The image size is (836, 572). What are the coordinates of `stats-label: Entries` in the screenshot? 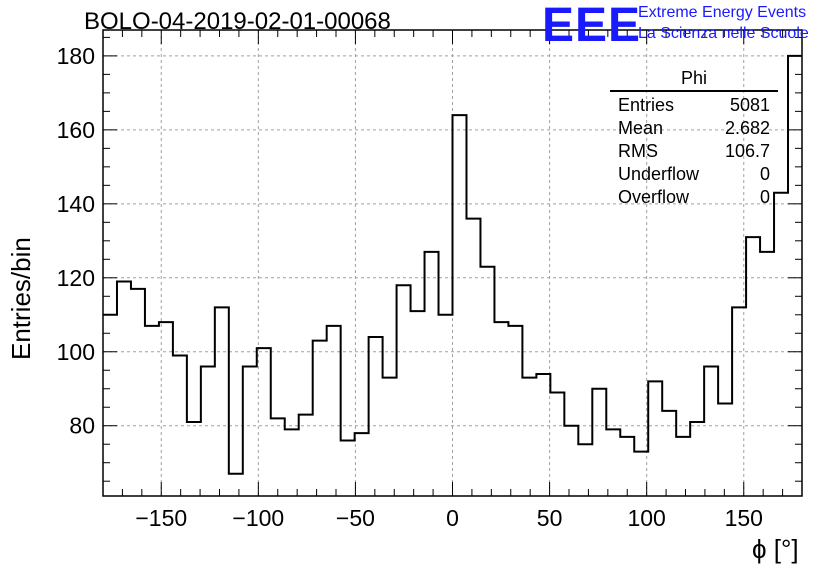 It's located at (646, 105).